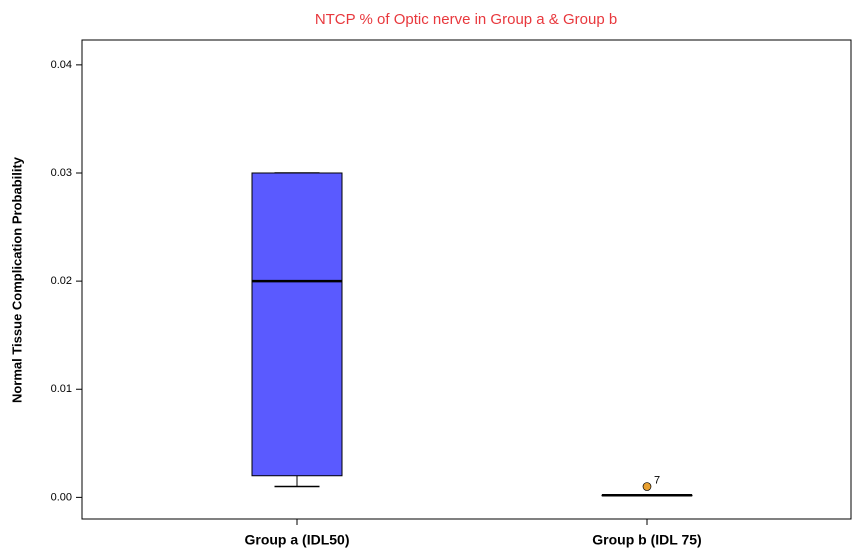 The width and height of the screenshot is (852, 553). Describe the element at coordinates (646, 540) in the screenshot. I see `x-tick-label: Group b (IDL 75)` at that location.